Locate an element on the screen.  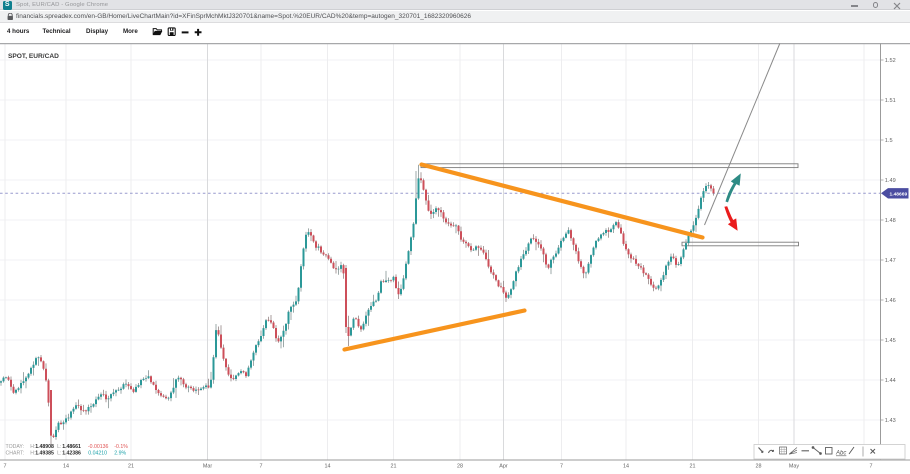
svg-text: -0.1% is located at coordinates (121, 447).